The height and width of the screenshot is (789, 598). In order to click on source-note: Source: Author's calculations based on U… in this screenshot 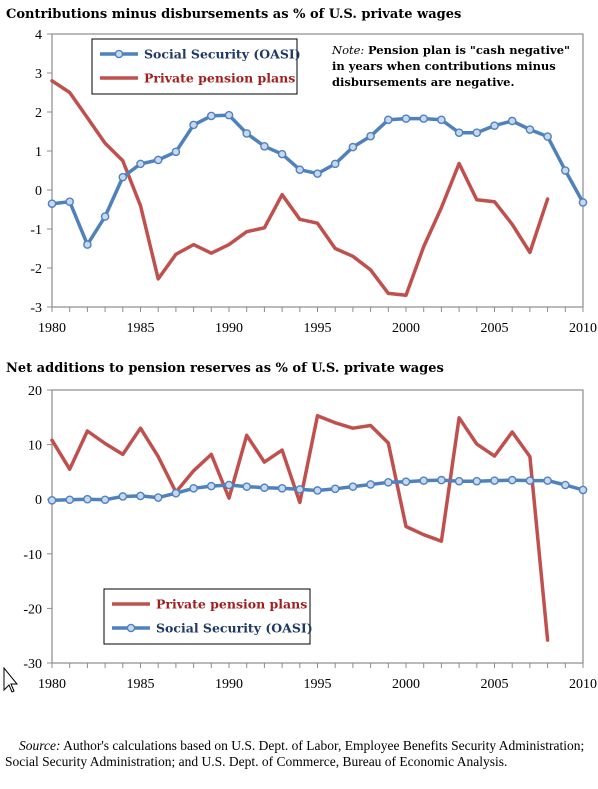, I will do `click(299, 754)`.